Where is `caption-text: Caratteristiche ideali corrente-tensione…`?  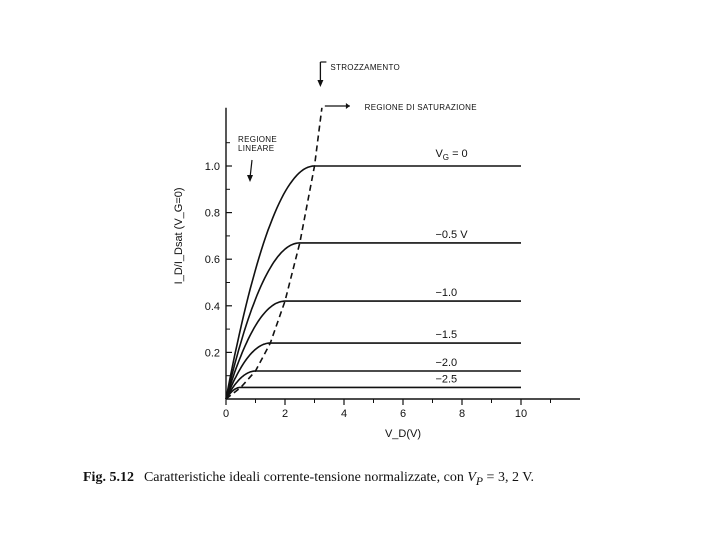
caption-text: Caratteristiche ideali corrente-tensione… is located at coordinates (303, 477).